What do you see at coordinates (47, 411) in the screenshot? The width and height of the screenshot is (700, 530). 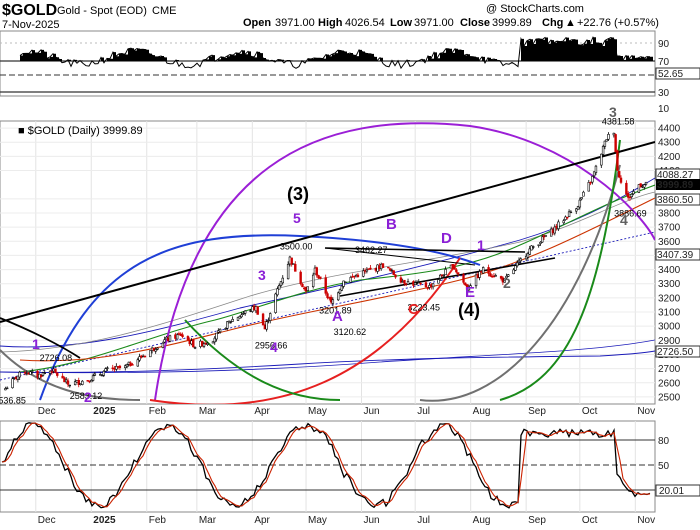 I see `x-tick-label: Dec` at bounding box center [47, 411].